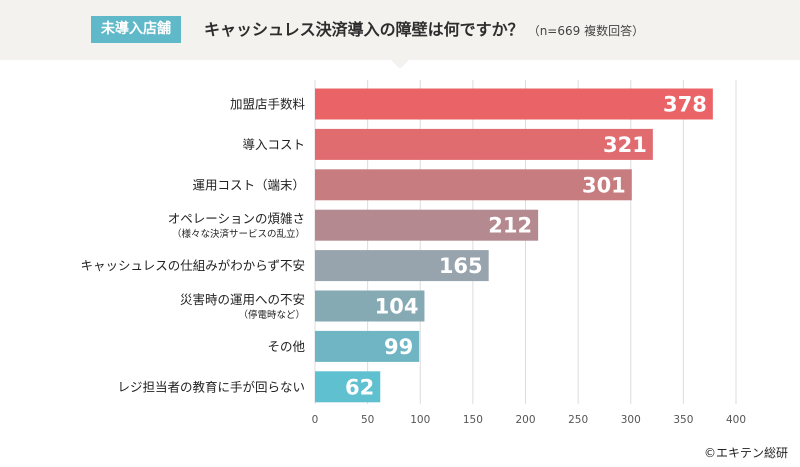 This screenshot has width=800, height=467. What do you see at coordinates (586, 31) in the screenshot?
I see `sample-size-note: （n=669 複数回答）` at bounding box center [586, 31].